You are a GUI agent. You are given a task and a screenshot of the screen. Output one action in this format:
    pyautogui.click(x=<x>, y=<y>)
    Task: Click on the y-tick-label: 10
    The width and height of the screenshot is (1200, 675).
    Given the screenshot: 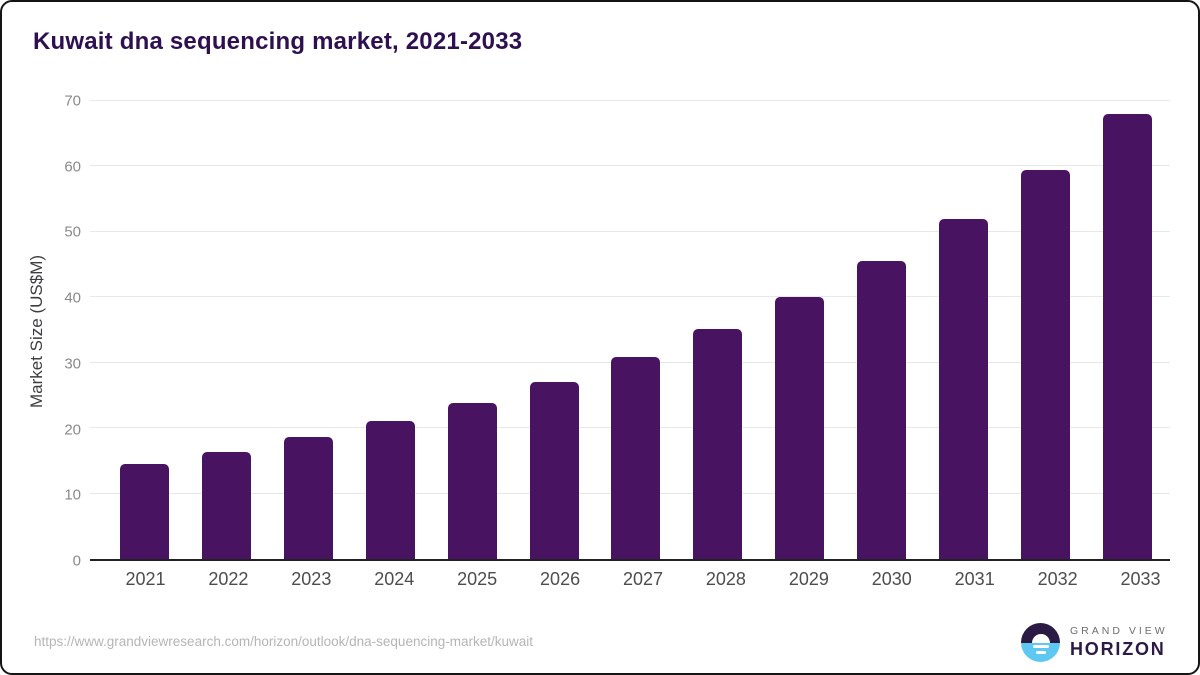 What is the action you would take?
    pyautogui.click(x=72, y=495)
    